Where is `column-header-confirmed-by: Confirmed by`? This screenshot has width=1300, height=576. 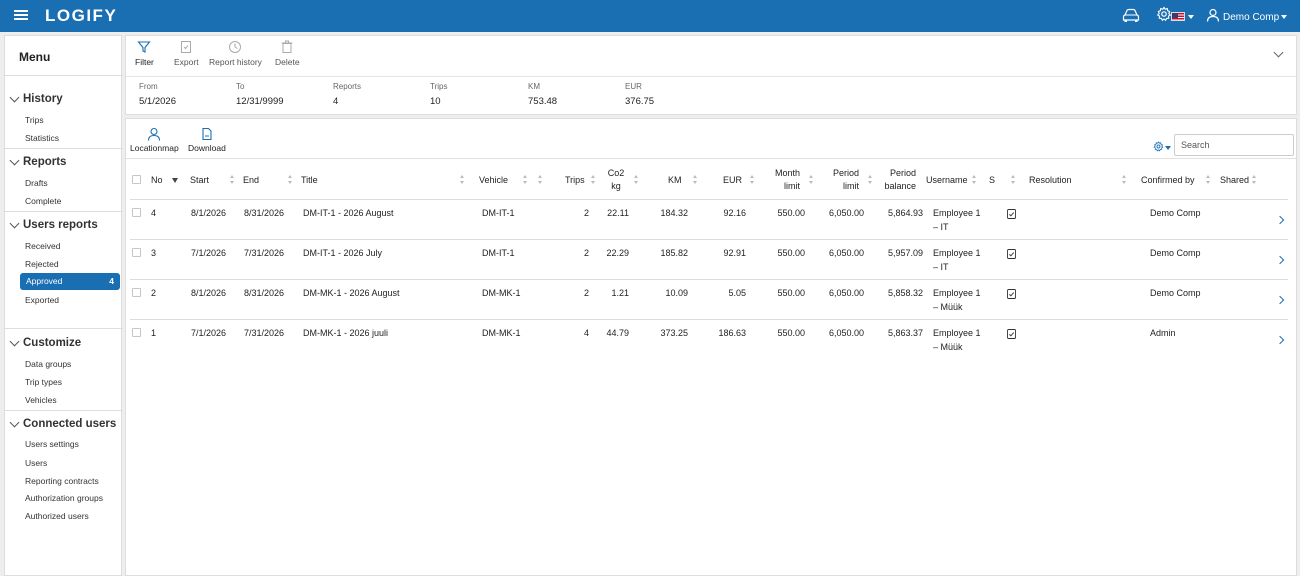 column-header-confirmed-by: Confirmed by is located at coordinates (1168, 180).